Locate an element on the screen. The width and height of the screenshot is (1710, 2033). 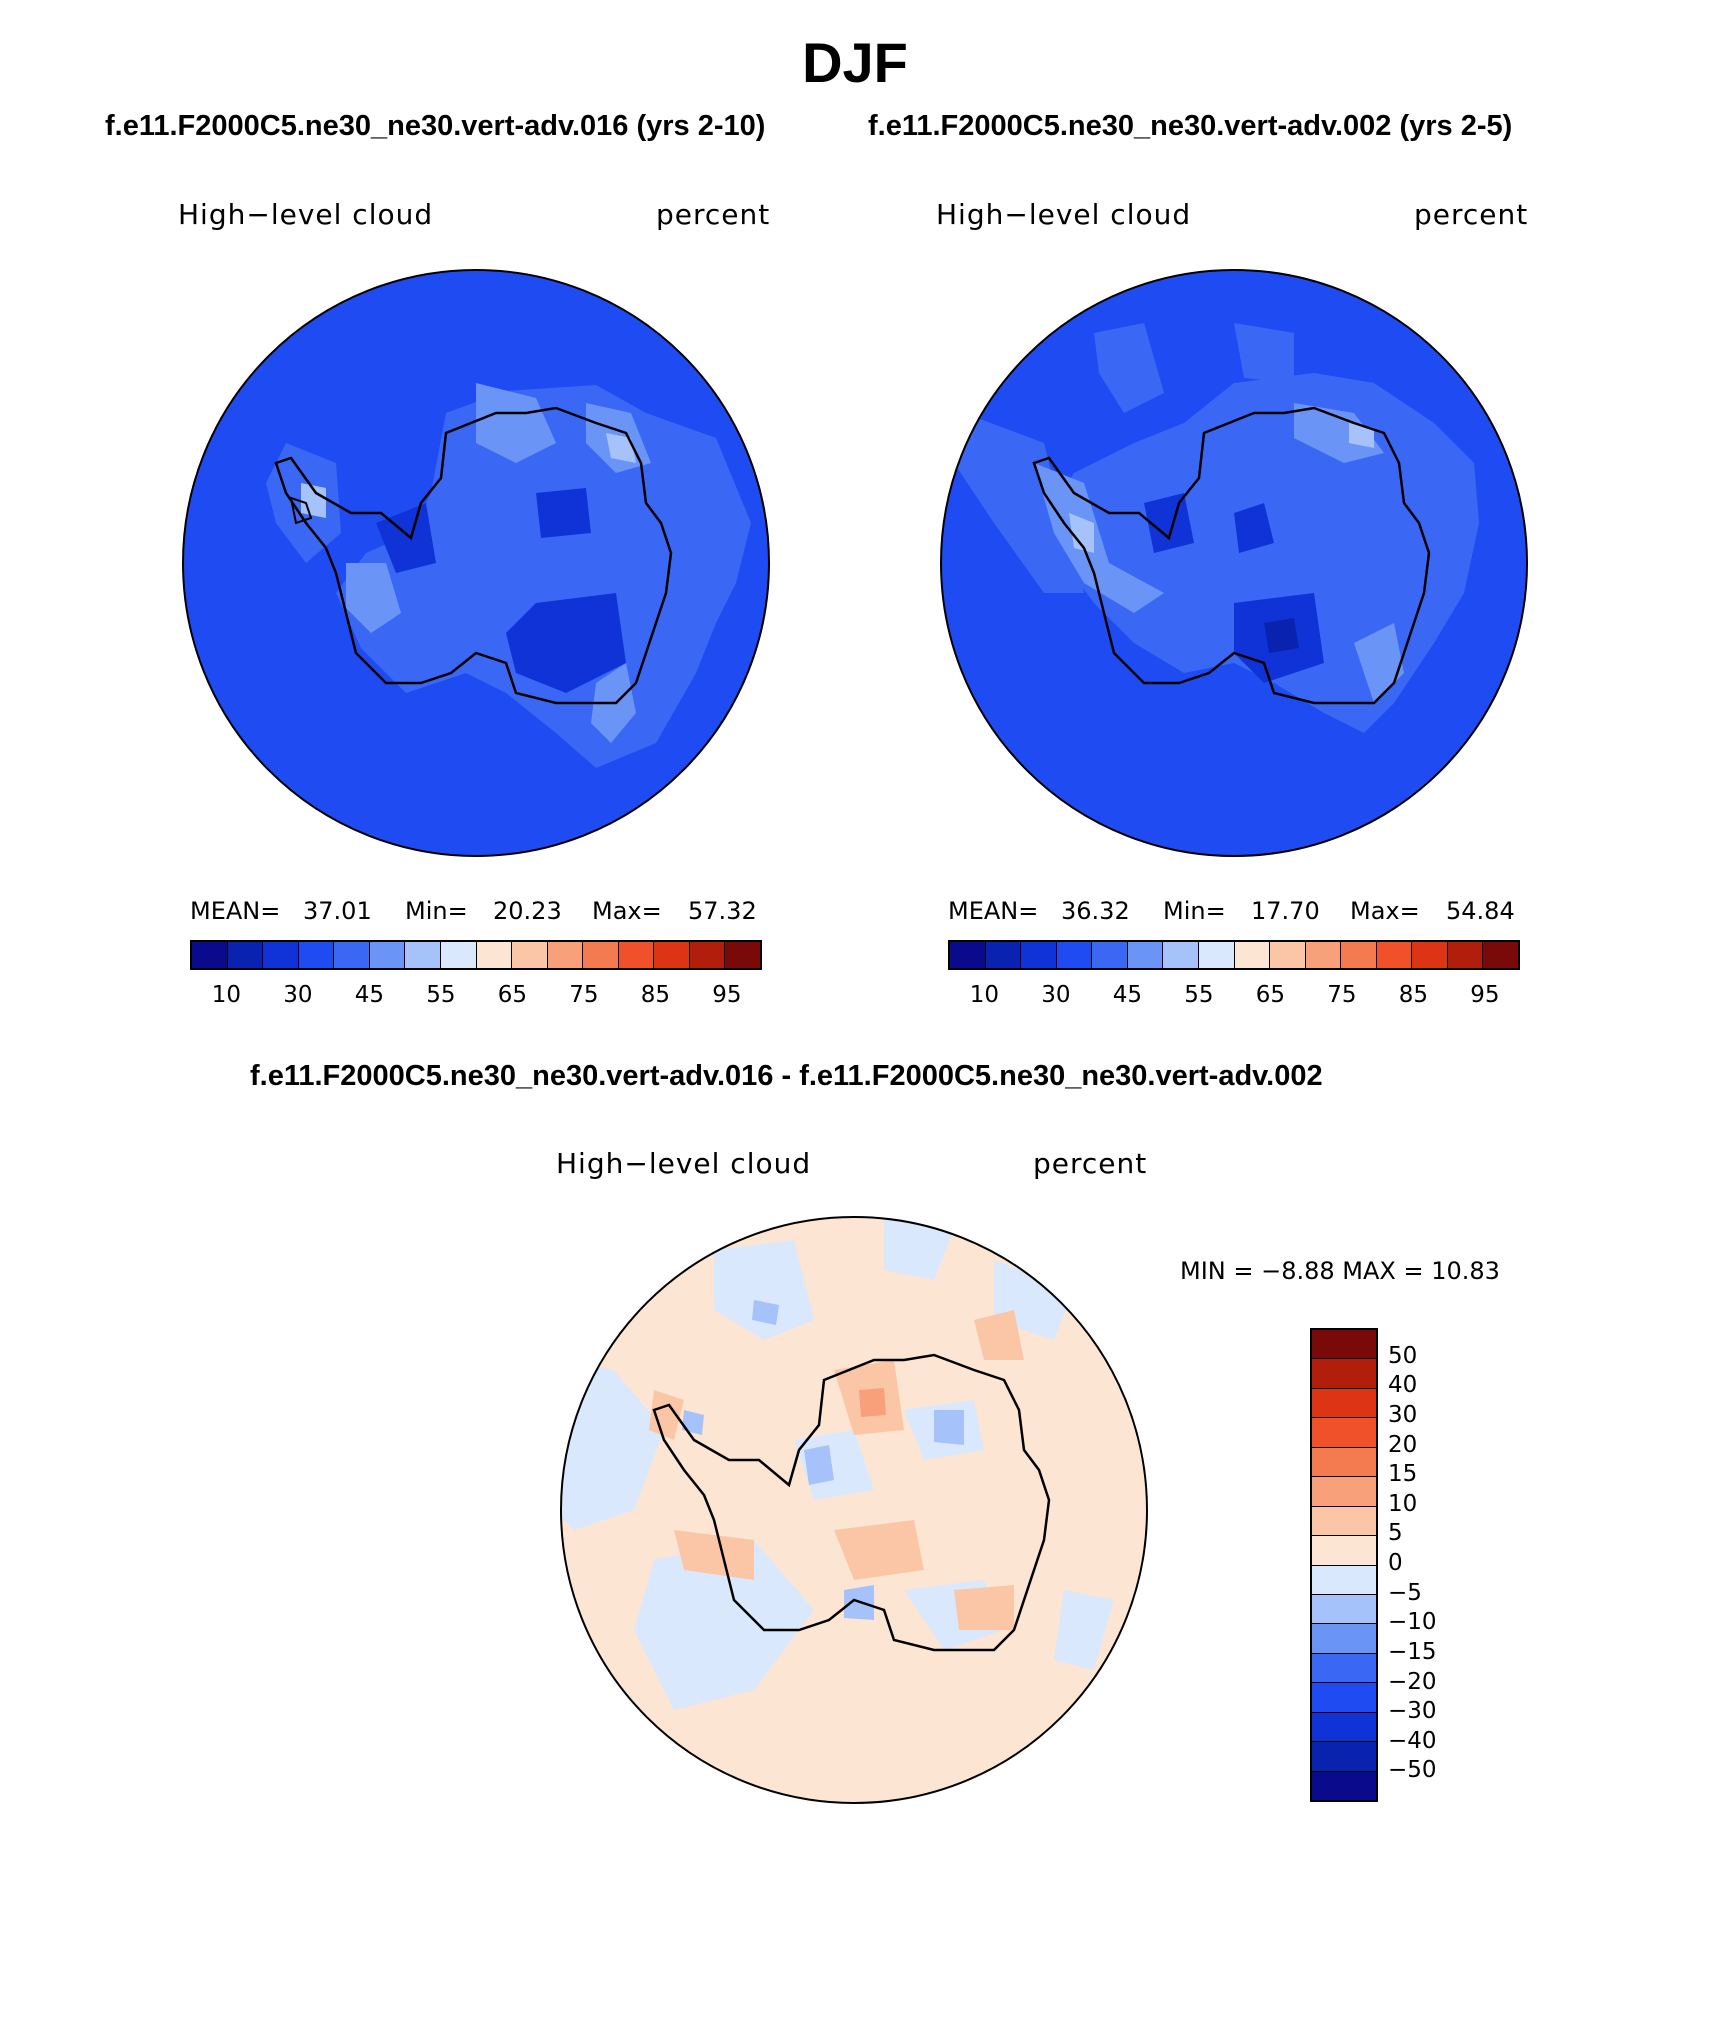
colorbar-tick-label: −40 is located at coordinates (1412, 1740).